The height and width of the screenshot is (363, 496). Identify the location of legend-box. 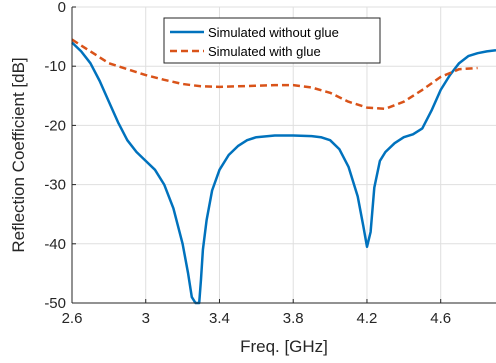
(272, 40).